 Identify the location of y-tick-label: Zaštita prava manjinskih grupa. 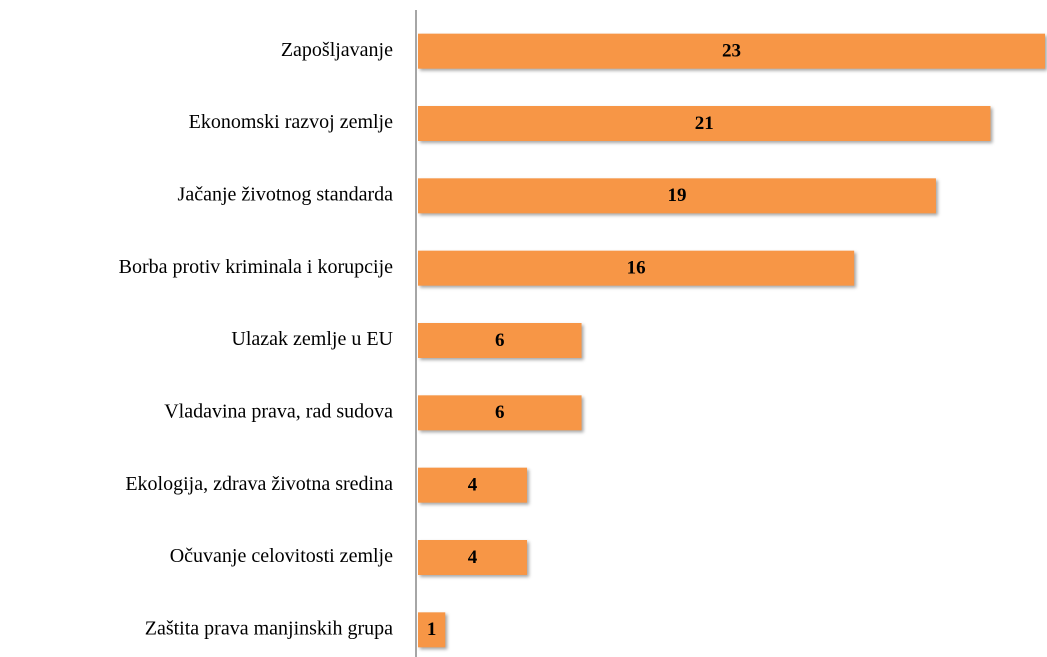
(269, 628).